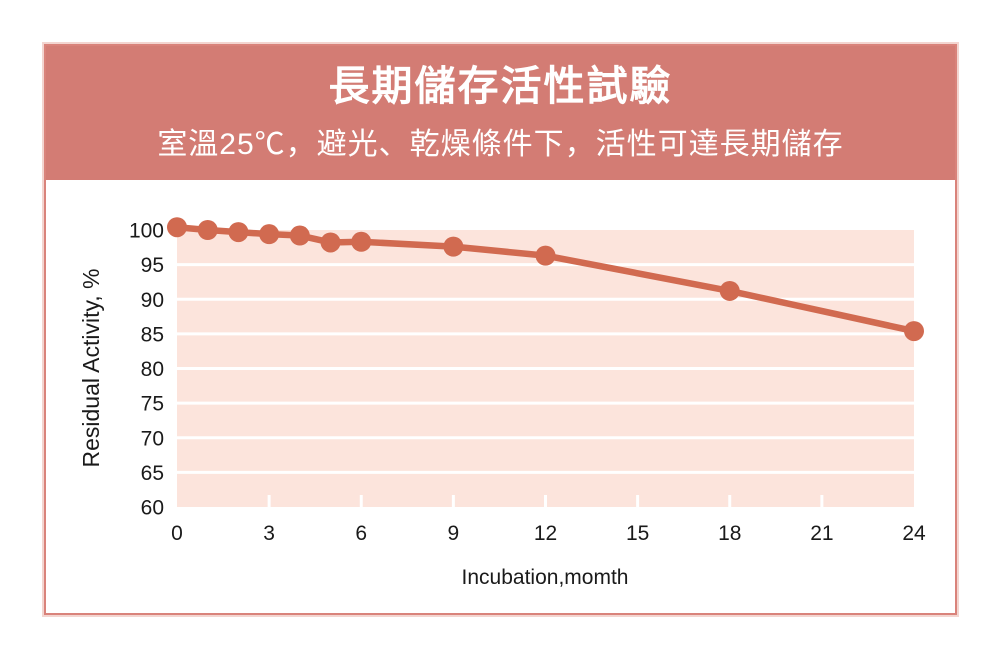 Image resolution: width=1000 pixels, height=658 pixels. What do you see at coordinates (152, 508) in the screenshot?
I see `y-tick-label-60: 60` at bounding box center [152, 508].